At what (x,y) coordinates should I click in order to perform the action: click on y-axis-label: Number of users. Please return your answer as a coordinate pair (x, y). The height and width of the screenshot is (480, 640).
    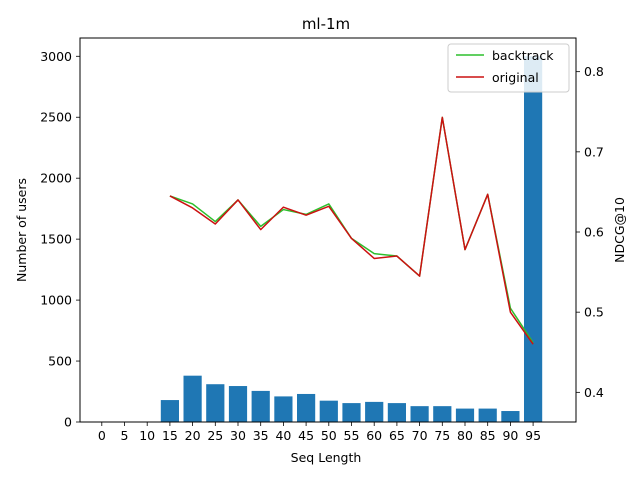
    Looking at the image, I should click on (21, 230).